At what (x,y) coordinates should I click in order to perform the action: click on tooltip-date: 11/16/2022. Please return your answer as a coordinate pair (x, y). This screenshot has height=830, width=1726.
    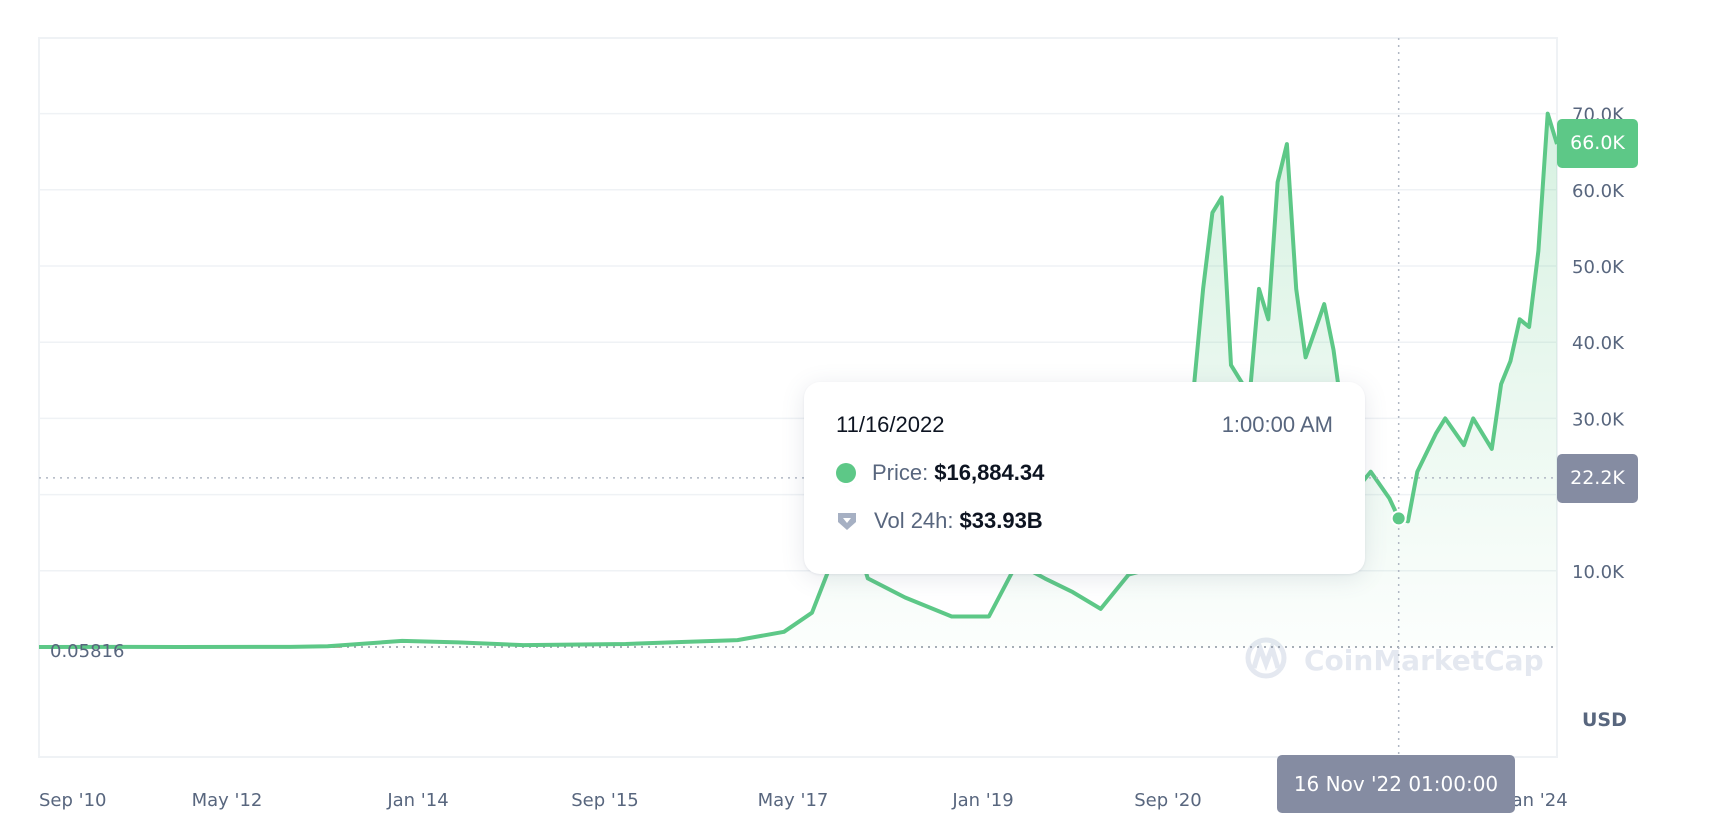
    Looking at the image, I should click on (890, 424).